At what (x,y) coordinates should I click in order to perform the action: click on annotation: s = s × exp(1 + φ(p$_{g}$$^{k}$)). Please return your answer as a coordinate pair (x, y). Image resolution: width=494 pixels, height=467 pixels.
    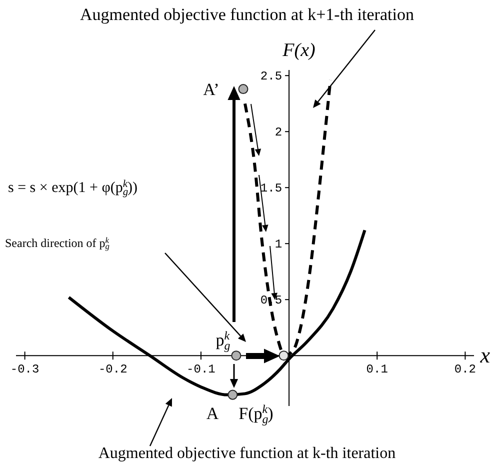
    Looking at the image, I should click on (73, 188).